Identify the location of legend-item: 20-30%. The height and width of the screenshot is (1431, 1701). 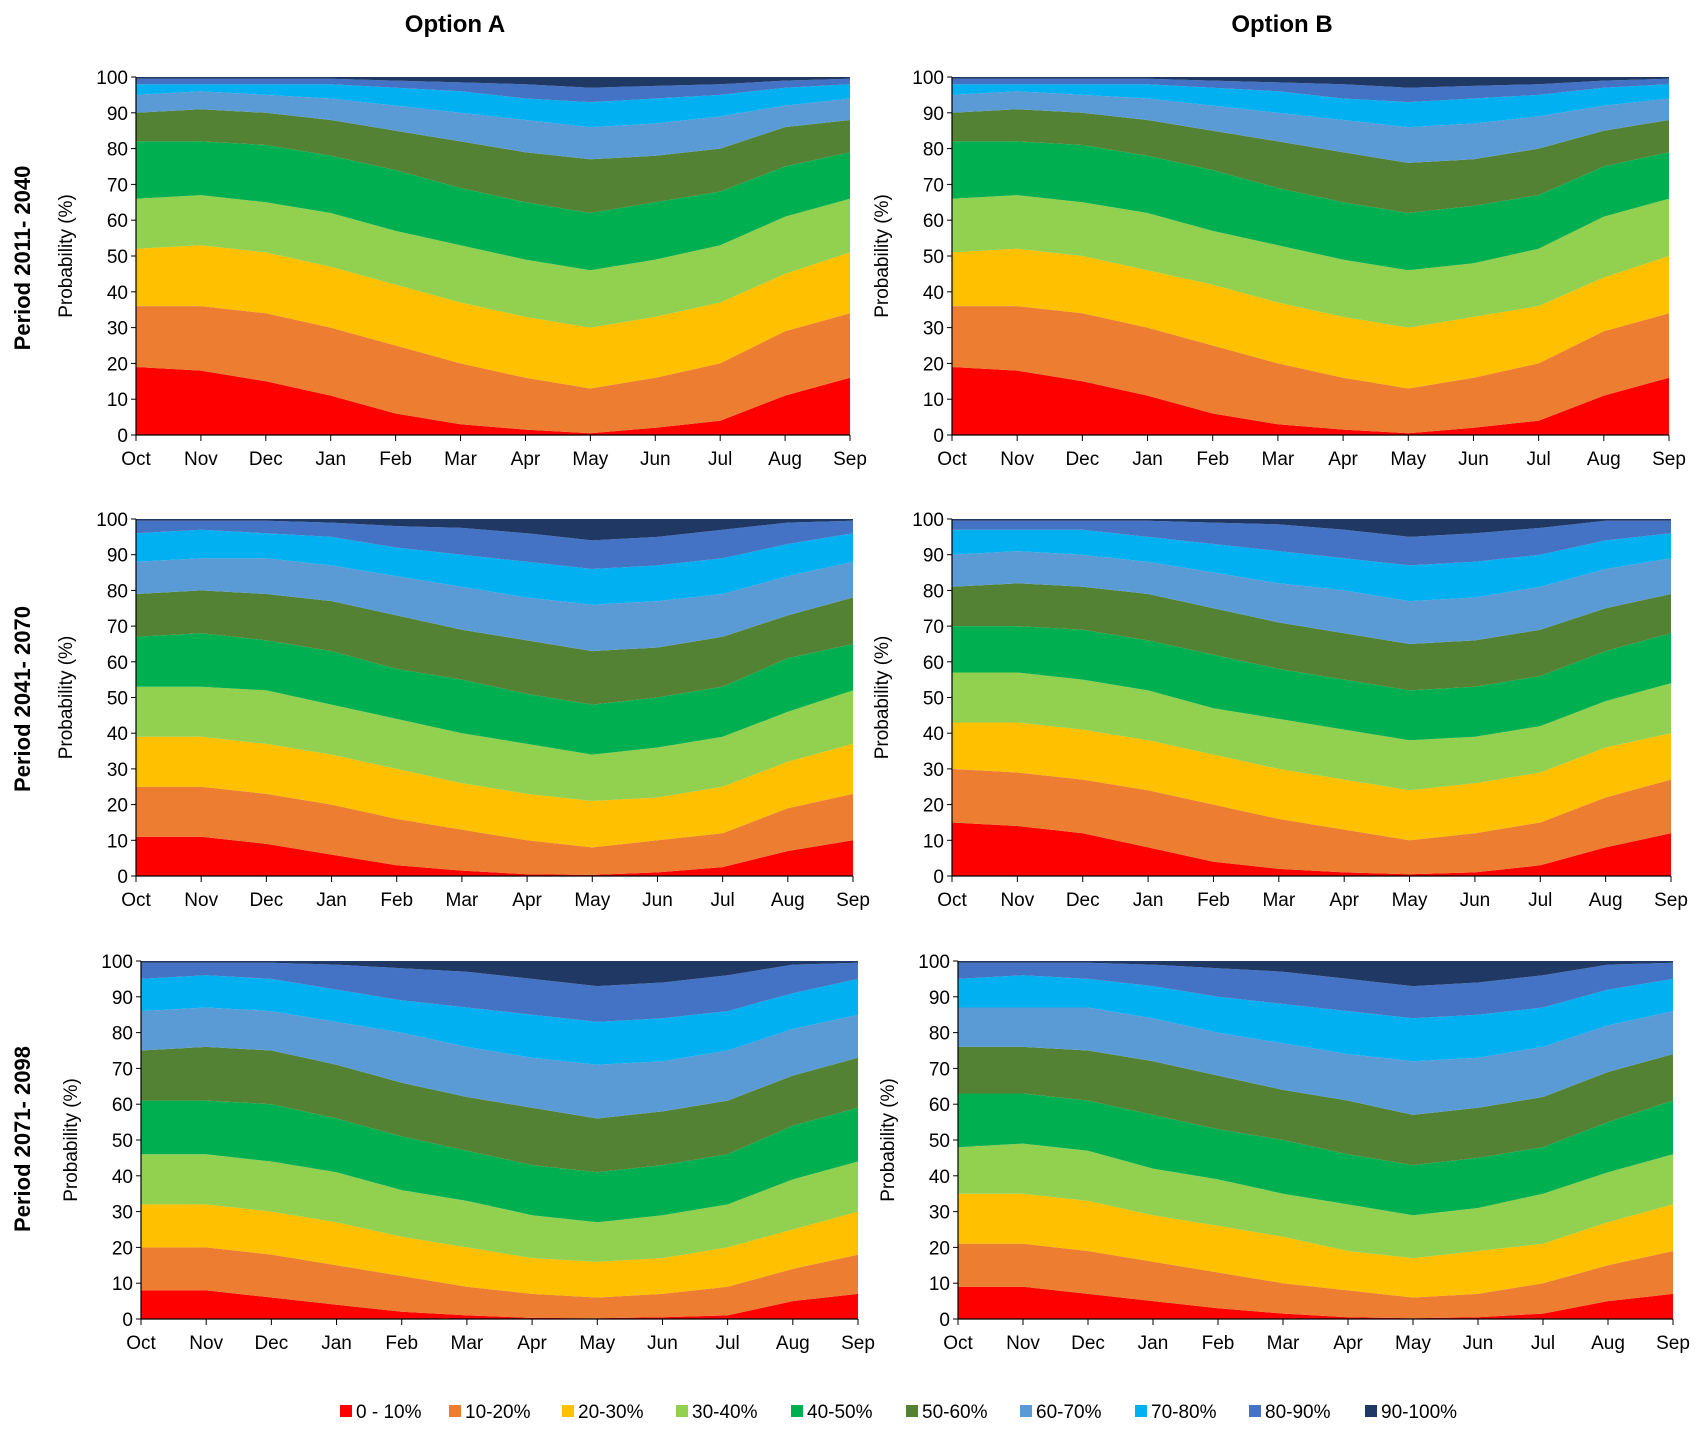
(603, 1412).